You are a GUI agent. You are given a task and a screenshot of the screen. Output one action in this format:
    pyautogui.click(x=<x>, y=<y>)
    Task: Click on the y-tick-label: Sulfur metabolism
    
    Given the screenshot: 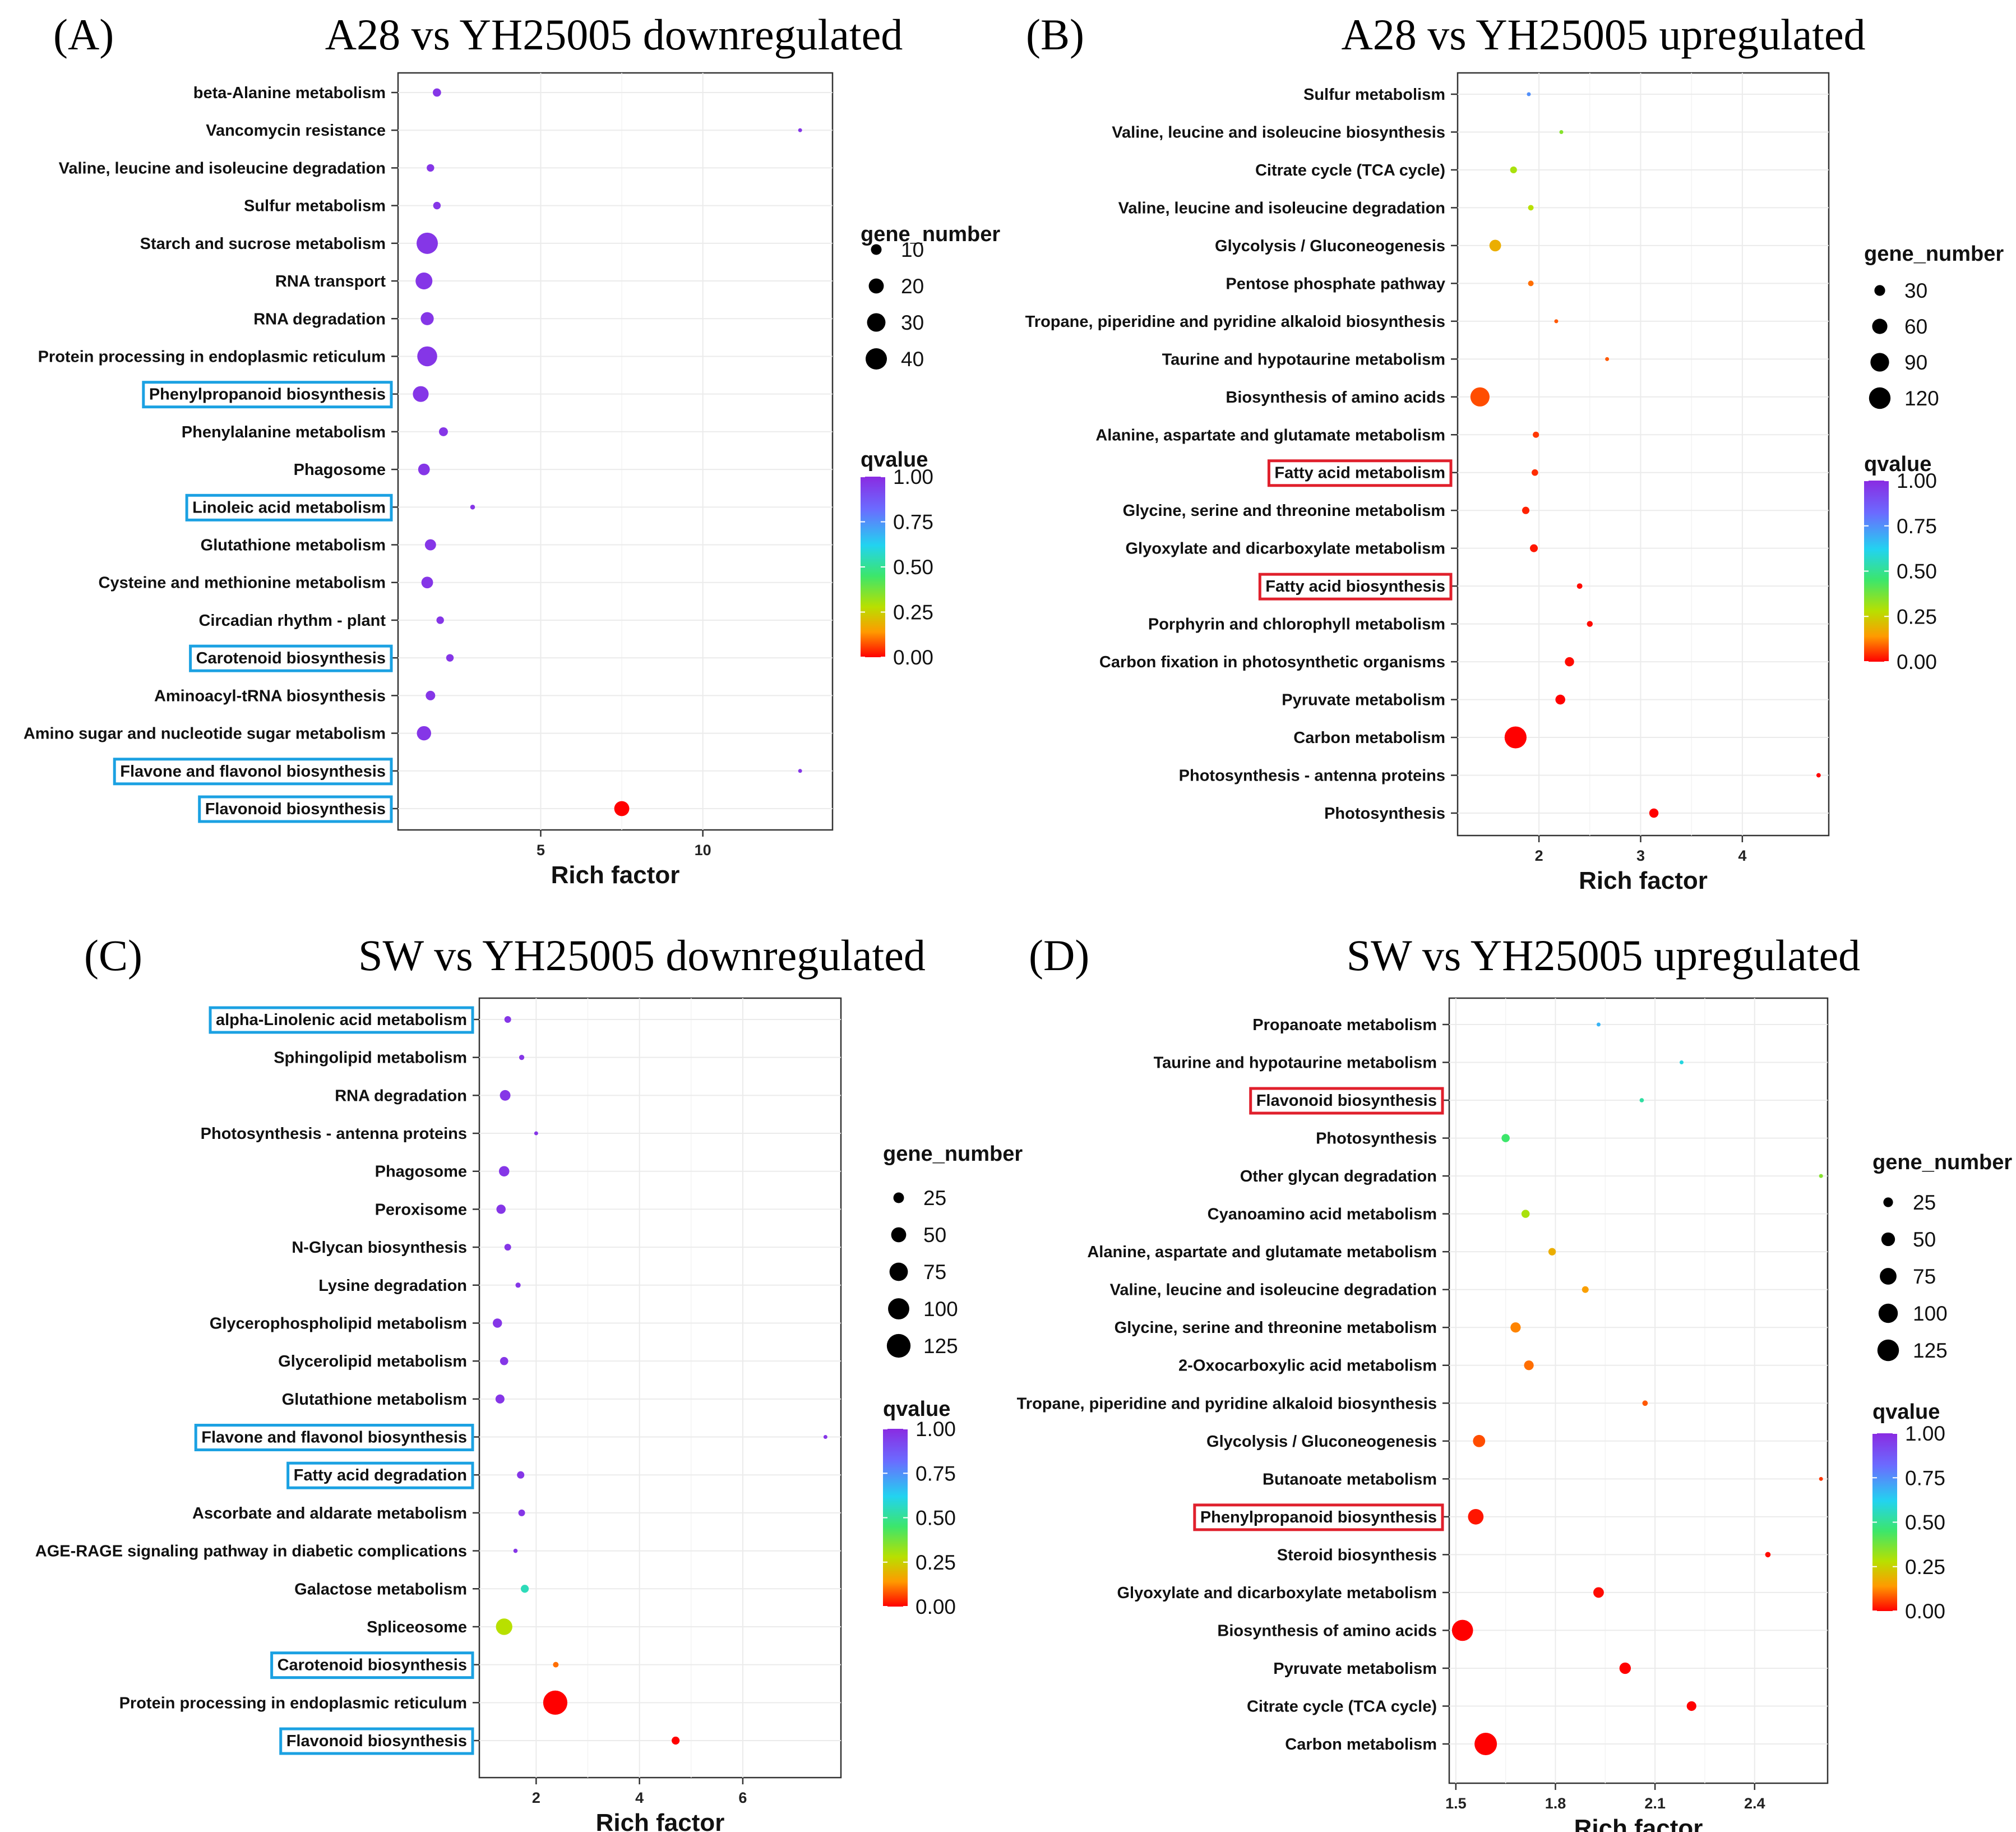 What is the action you would take?
    pyautogui.click(x=315, y=206)
    